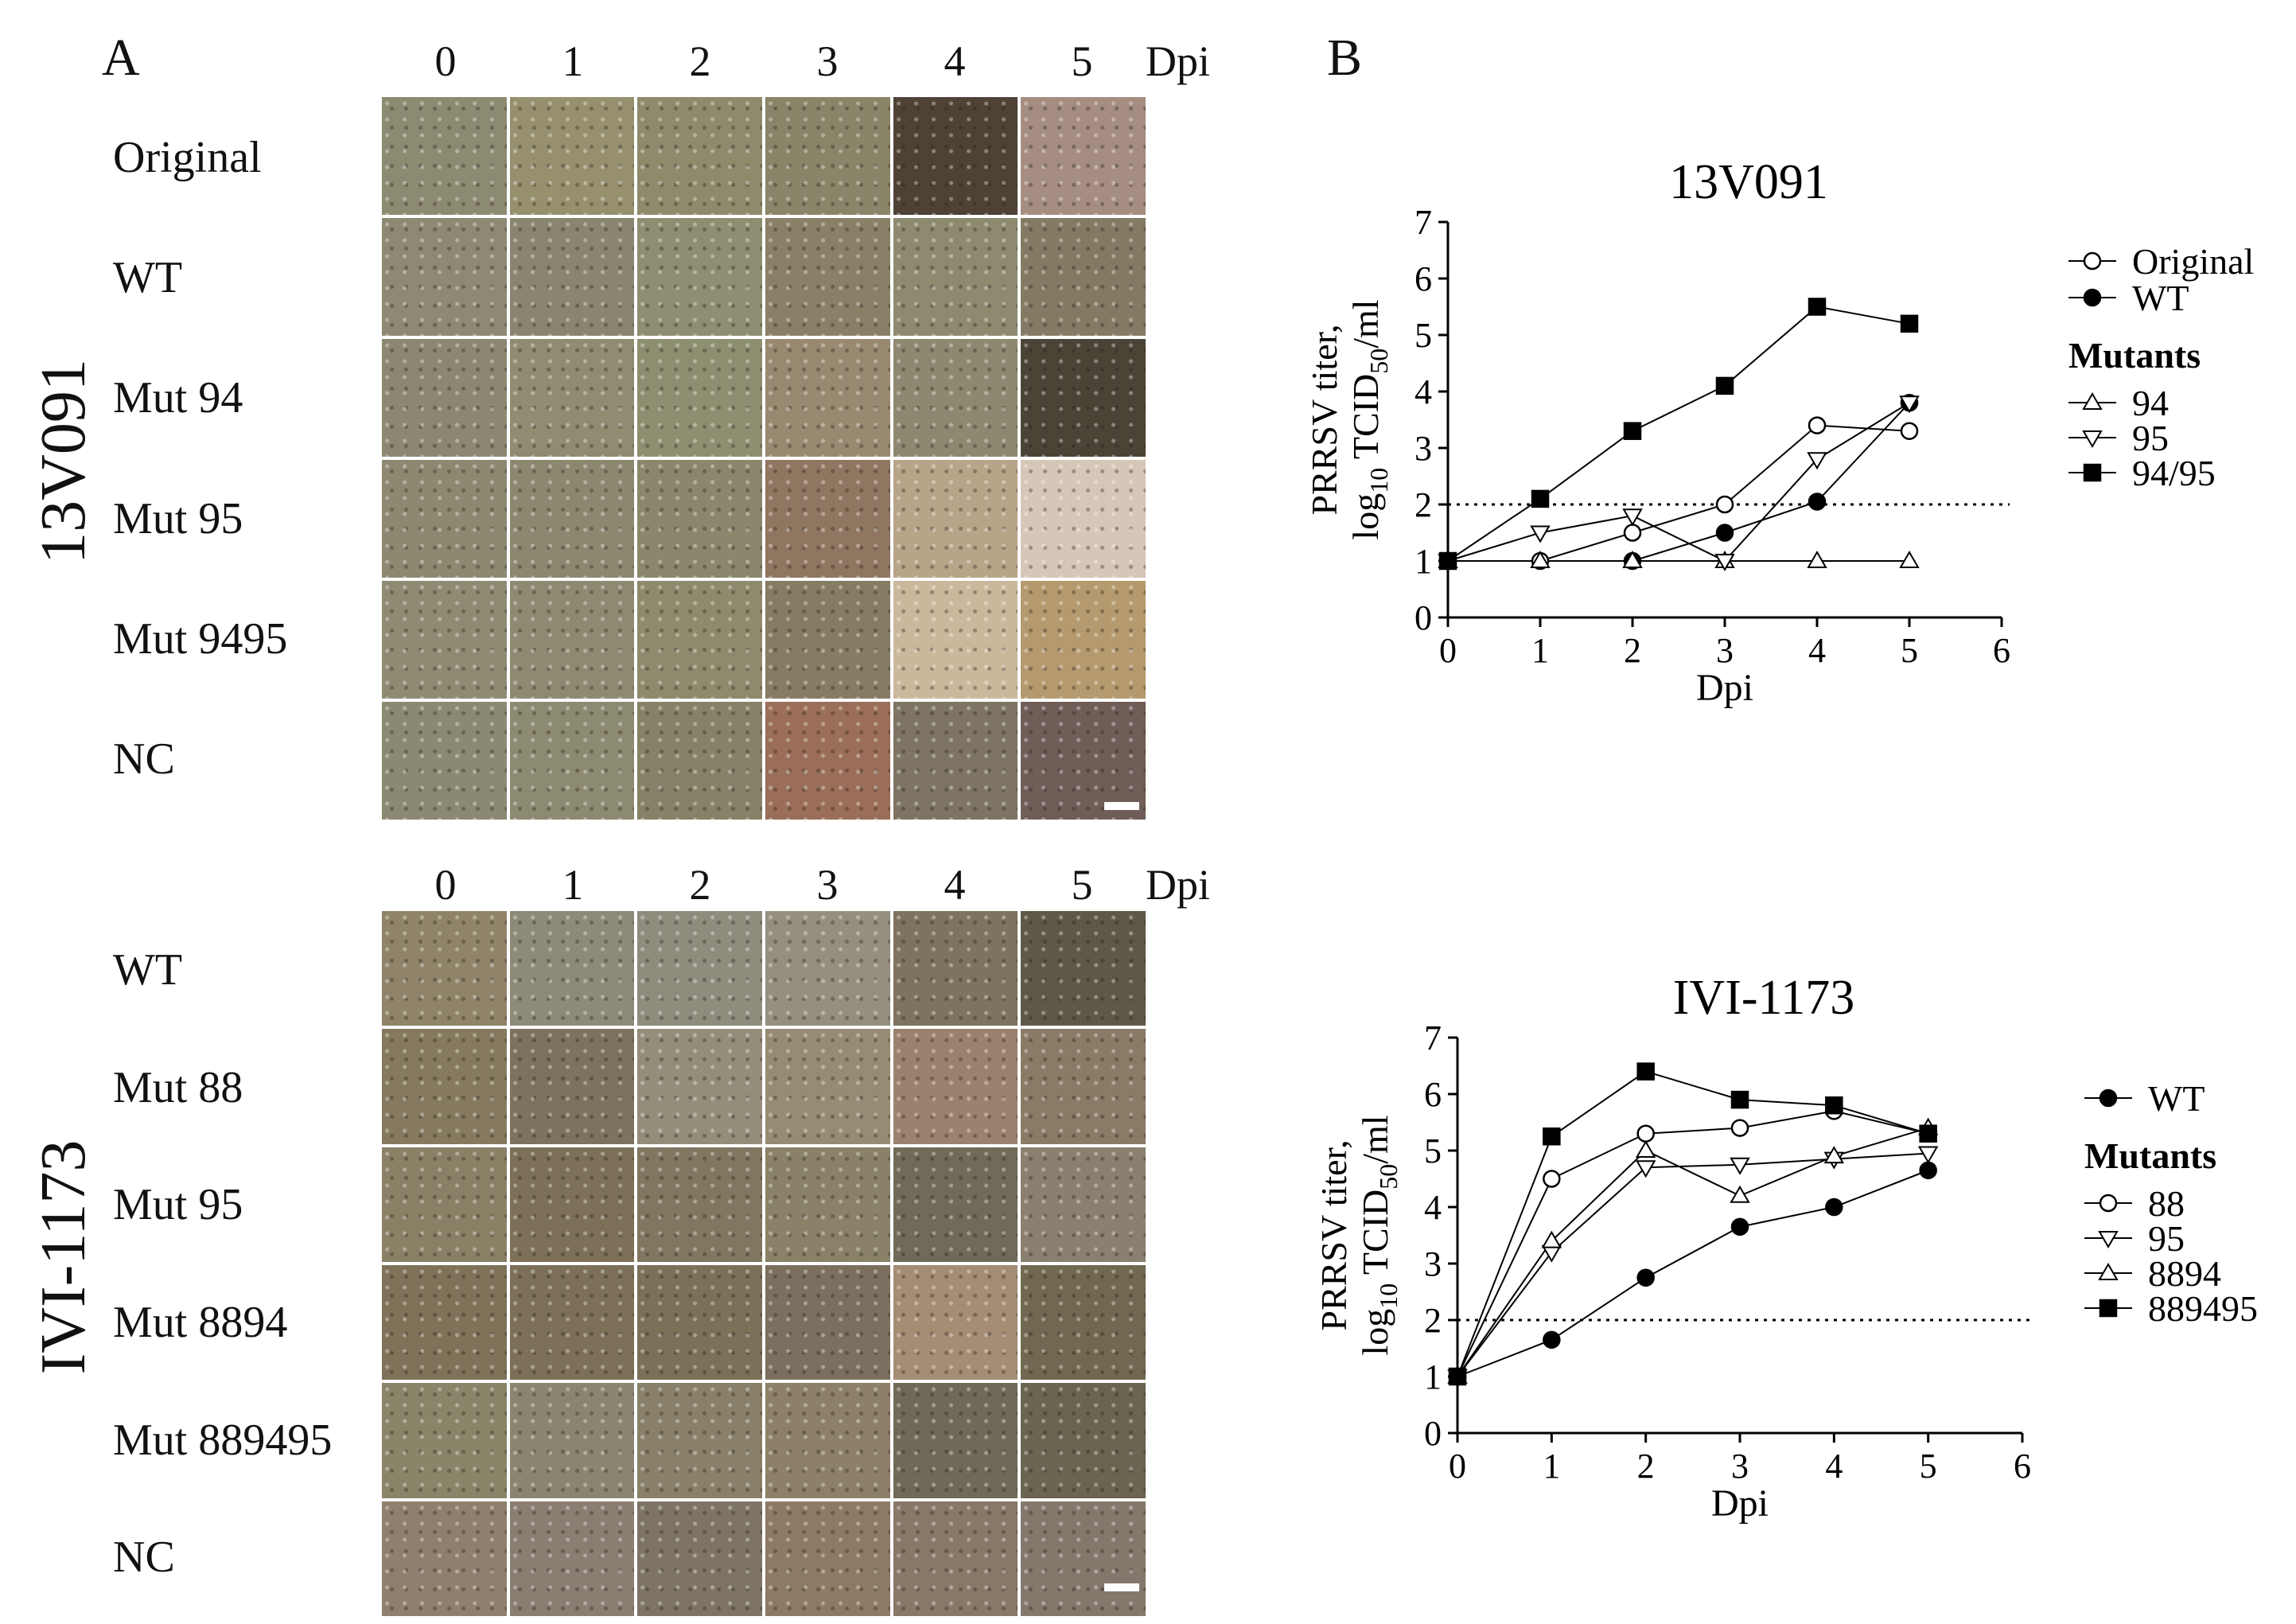 The width and height of the screenshot is (2296, 1624). Describe the element at coordinates (178, 1087) in the screenshot. I see `row-label: Mut 88` at that location.